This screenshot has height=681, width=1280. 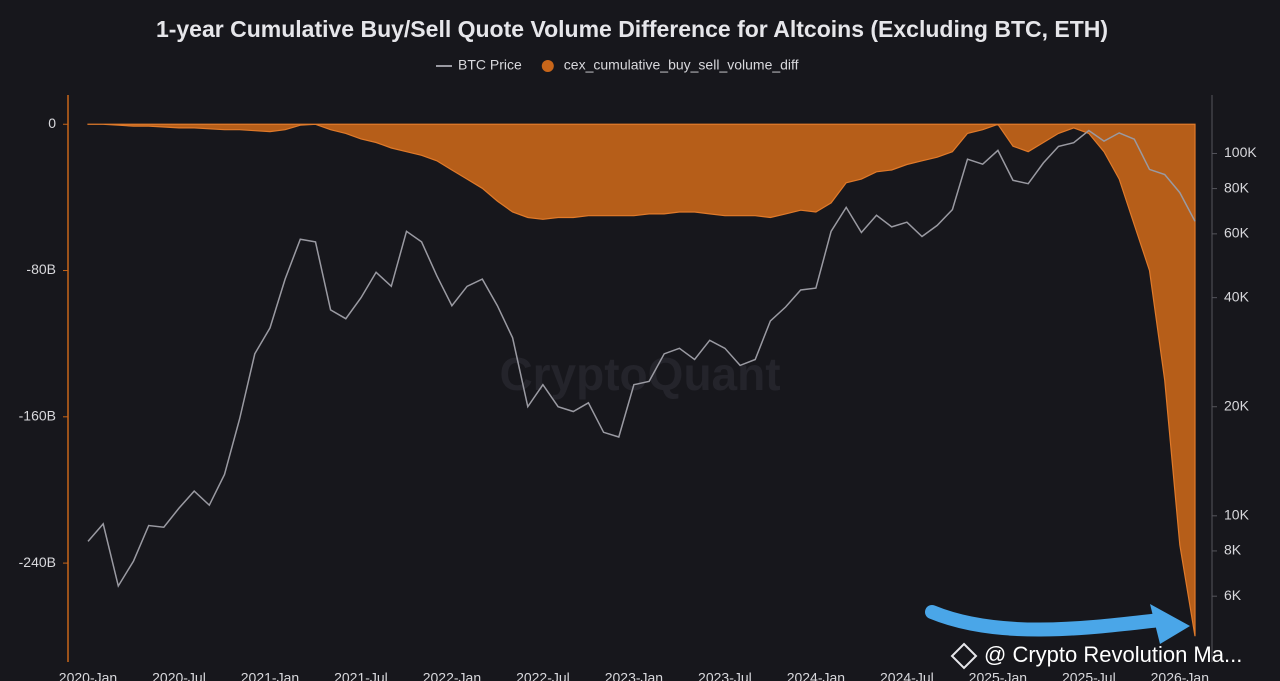 What do you see at coordinates (270, 675) in the screenshot?
I see `x-tick-label: 2021-Jan` at bounding box center [270, 675].